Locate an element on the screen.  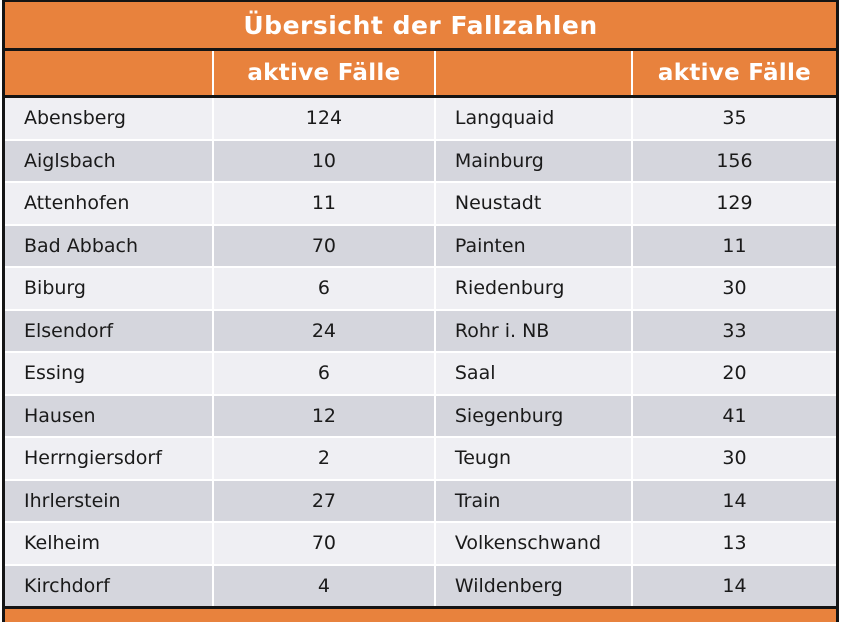
municipality-cell: Volkenschwand is located at coordinates (533, 543).